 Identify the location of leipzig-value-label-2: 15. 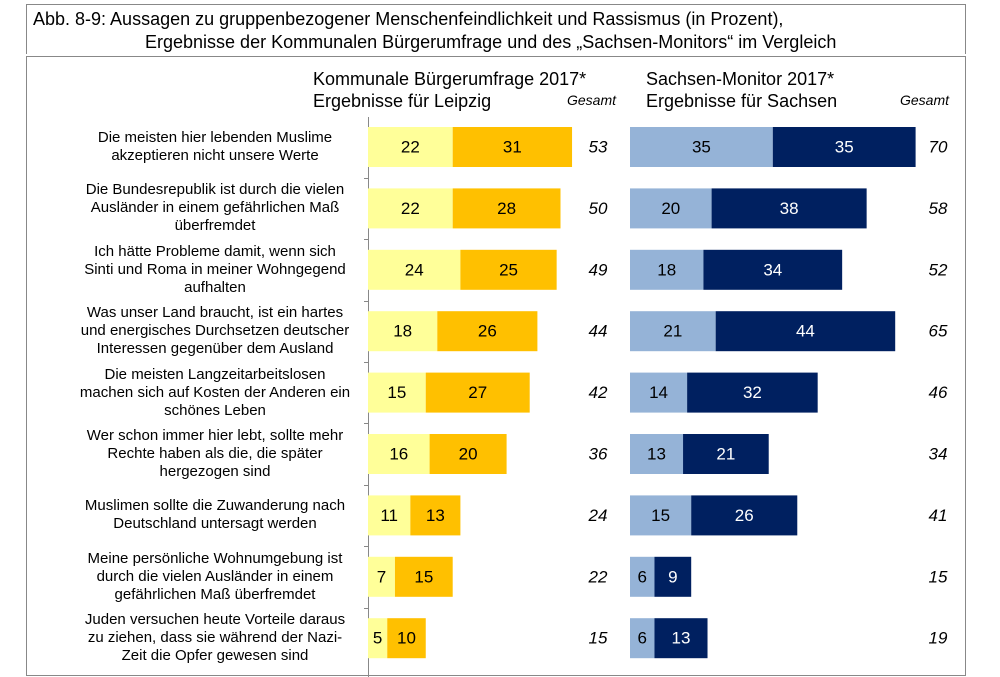
(423, 576).